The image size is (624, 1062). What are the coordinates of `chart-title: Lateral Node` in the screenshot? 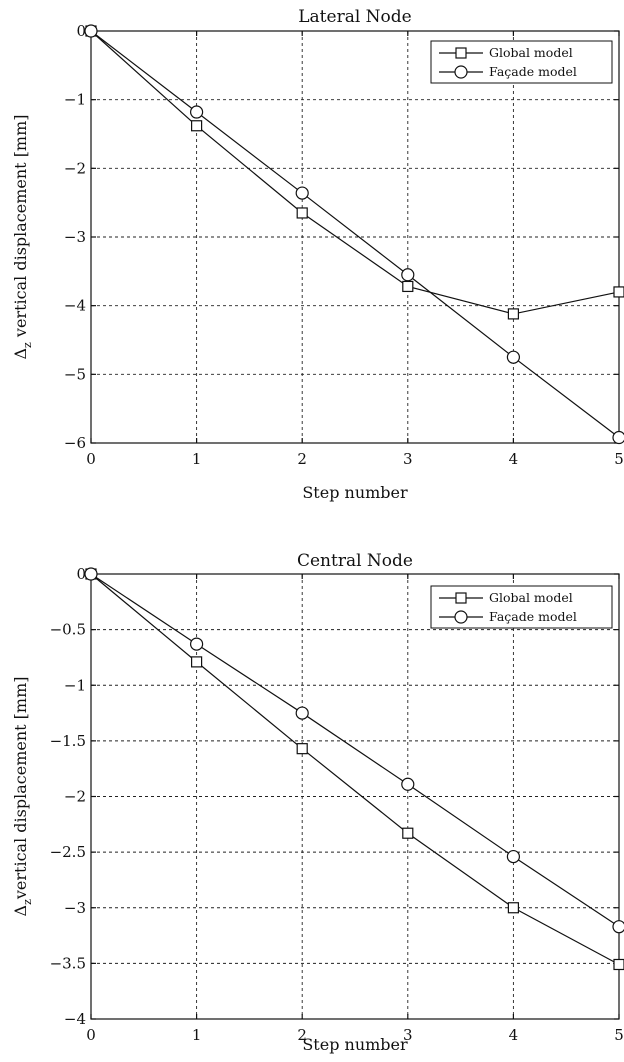 It's located at (354, 17).